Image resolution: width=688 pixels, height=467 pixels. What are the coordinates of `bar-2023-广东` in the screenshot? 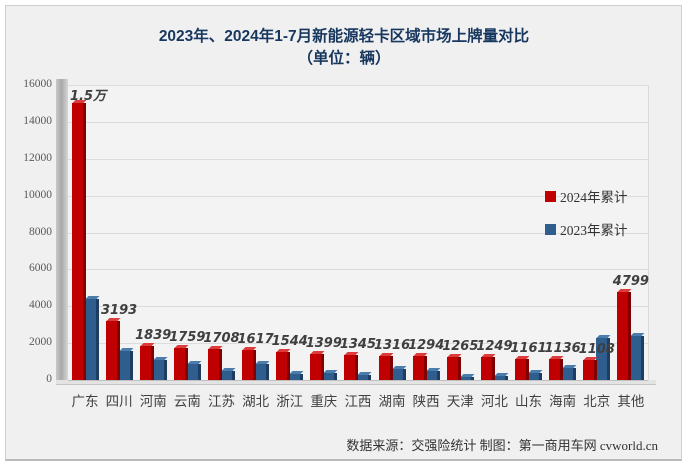 It's located at (91, 337).